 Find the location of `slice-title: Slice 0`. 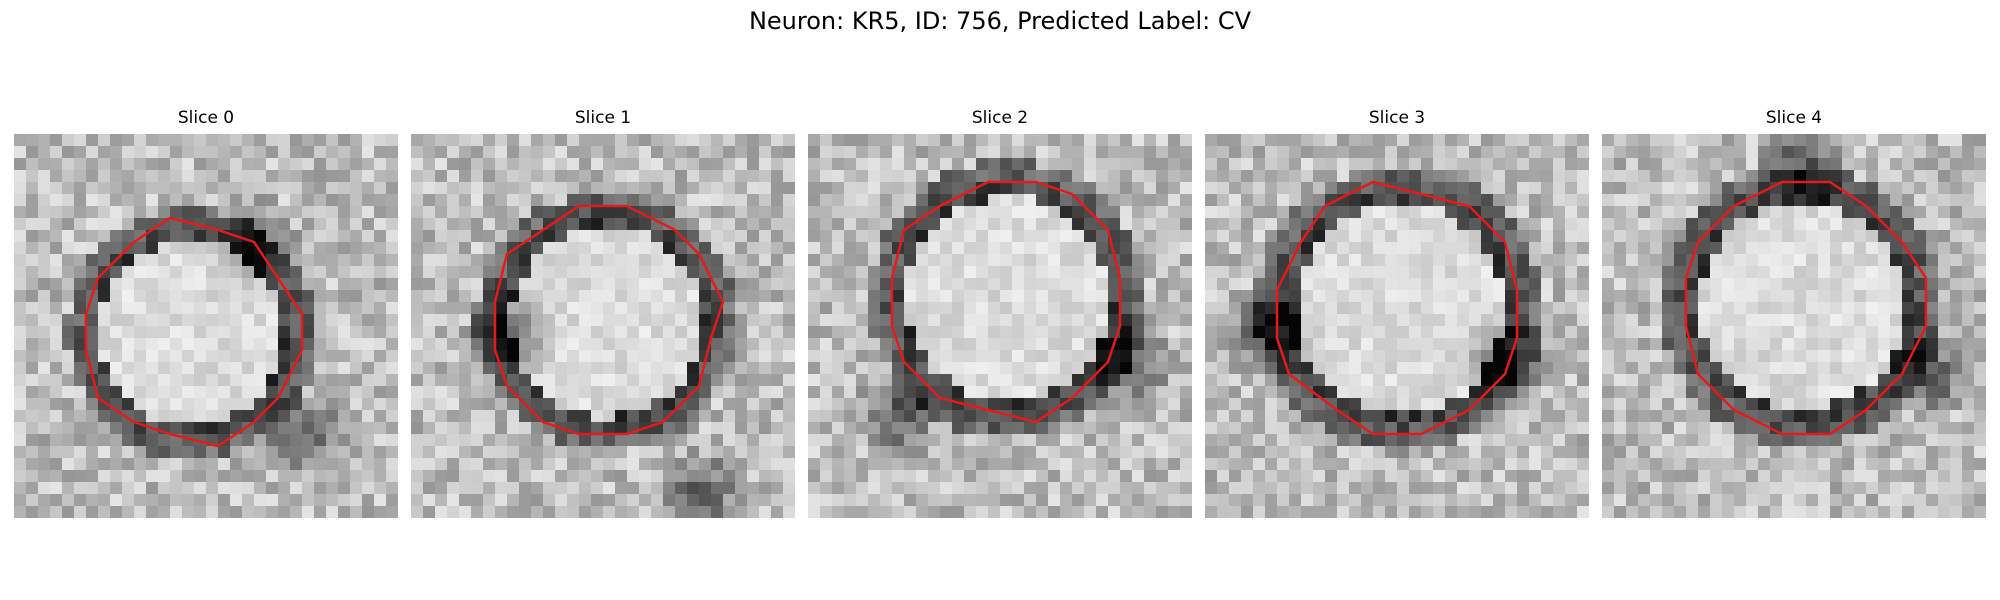

slice-title: Slice 0 is located at coordinates (206, 118).